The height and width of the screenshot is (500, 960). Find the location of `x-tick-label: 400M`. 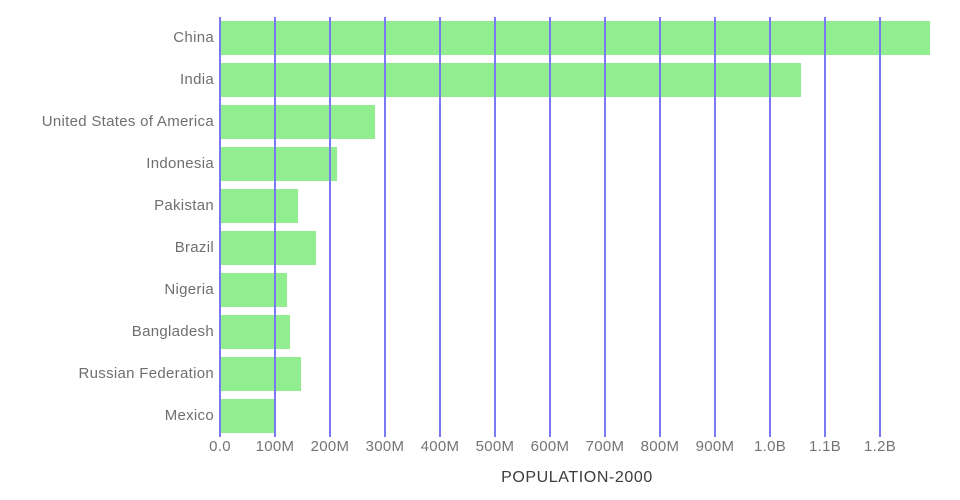

x-tick-label: 400M is located at coordinates (440, 446).